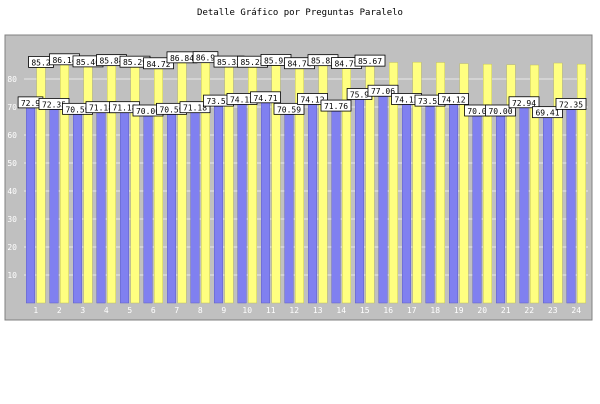  I want to click on x-tick-label: 6, so click(153, 310).